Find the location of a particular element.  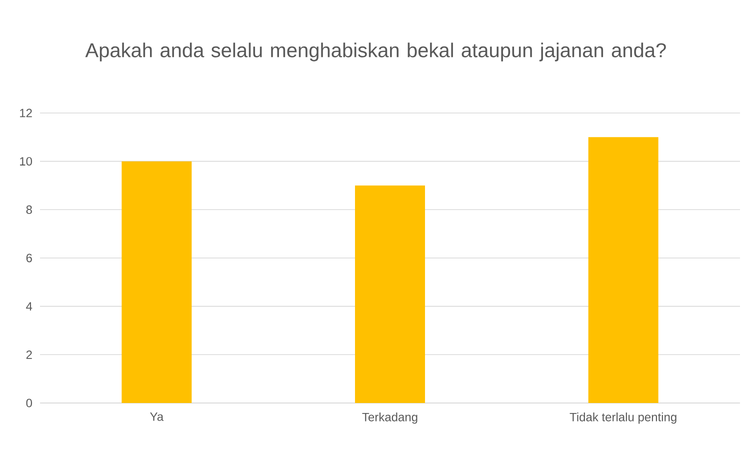

x-tick-label: Terkadang is located at coordinates (390, 418).